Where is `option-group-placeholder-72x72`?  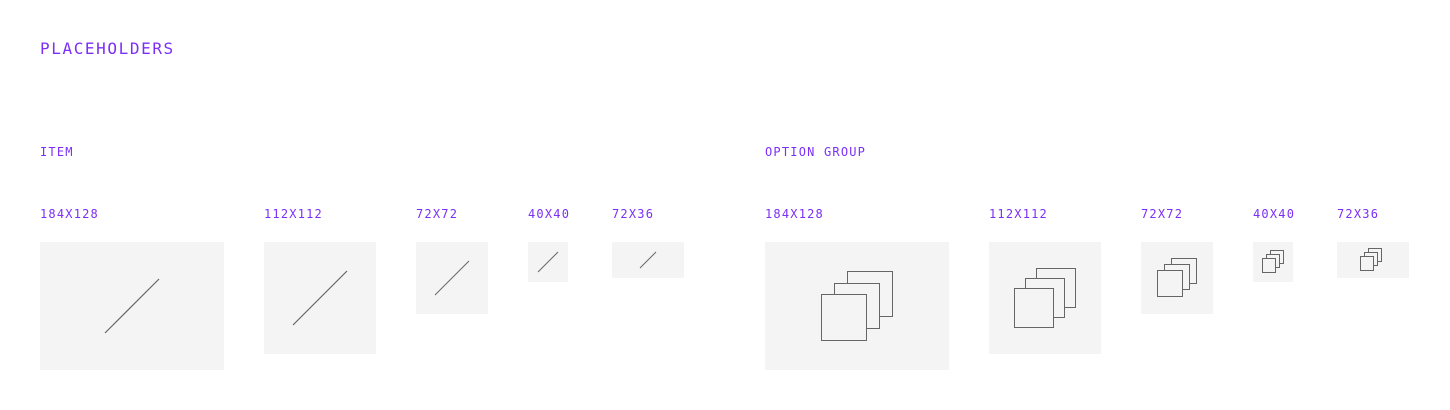 option-group-placeholder-72x72 is located at coordinates (1177, 278).